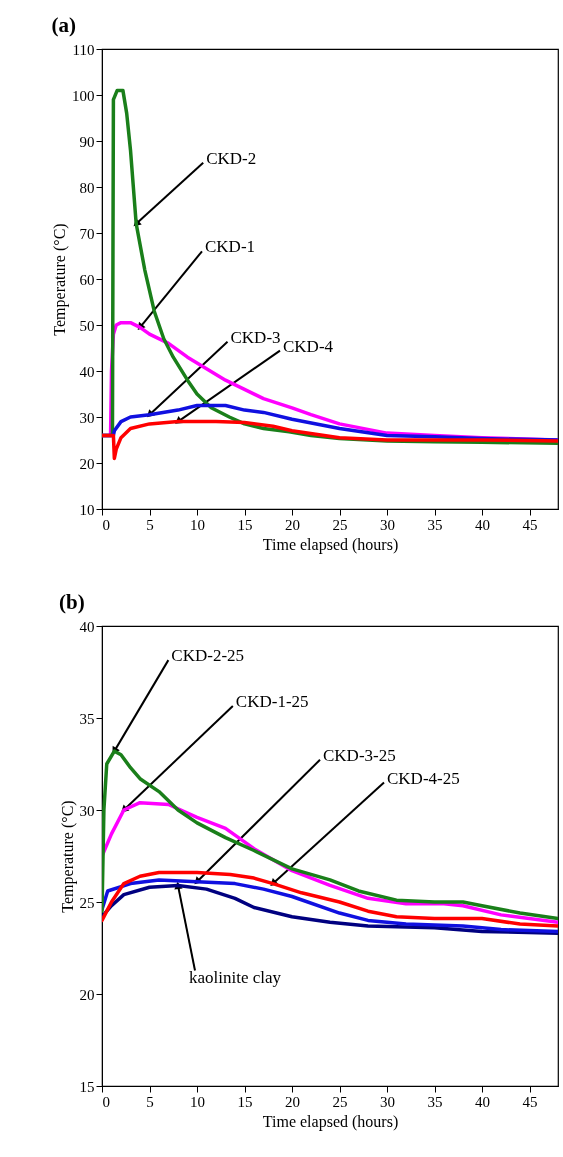 This screenshot has height=1157, width=563. I want to click on annotation: CKD-3-25, so click(359, 755).